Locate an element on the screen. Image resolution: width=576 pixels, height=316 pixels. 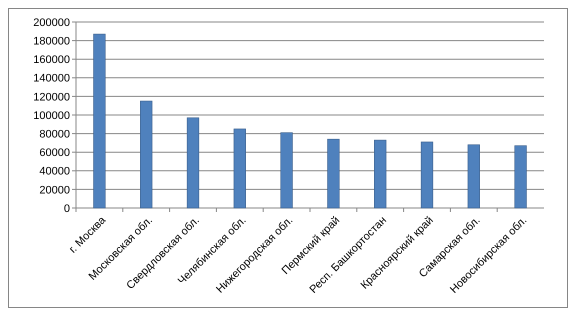
y-tick-label: 80000 is located at coordinates (54, 134).